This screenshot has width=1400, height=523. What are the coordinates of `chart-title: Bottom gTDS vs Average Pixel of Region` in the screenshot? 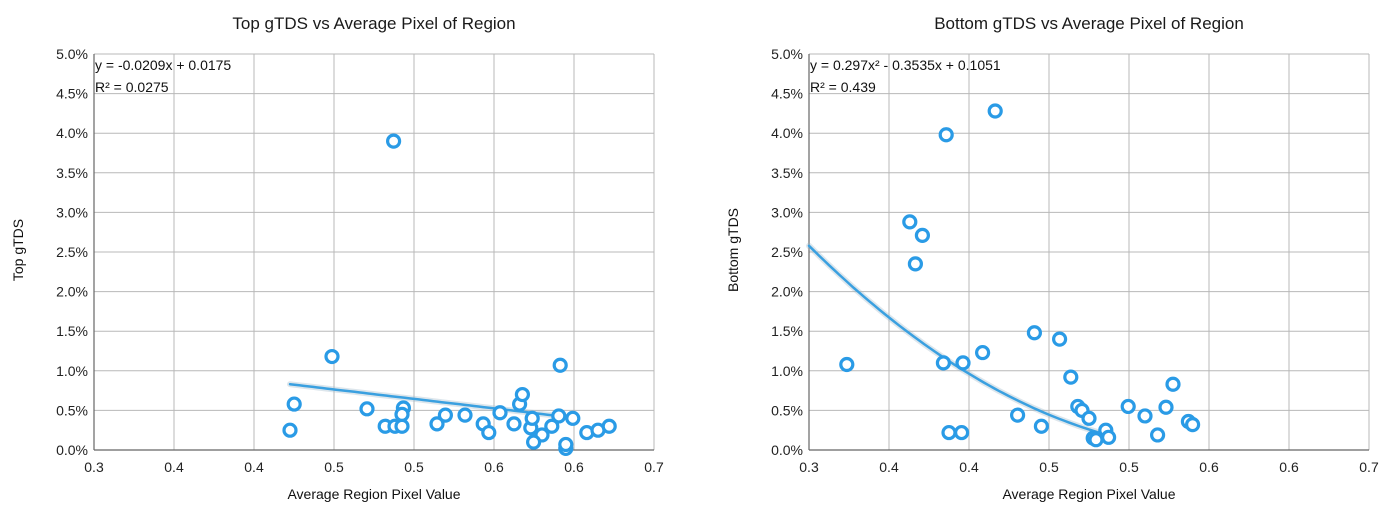 It's located at (1089, 23).